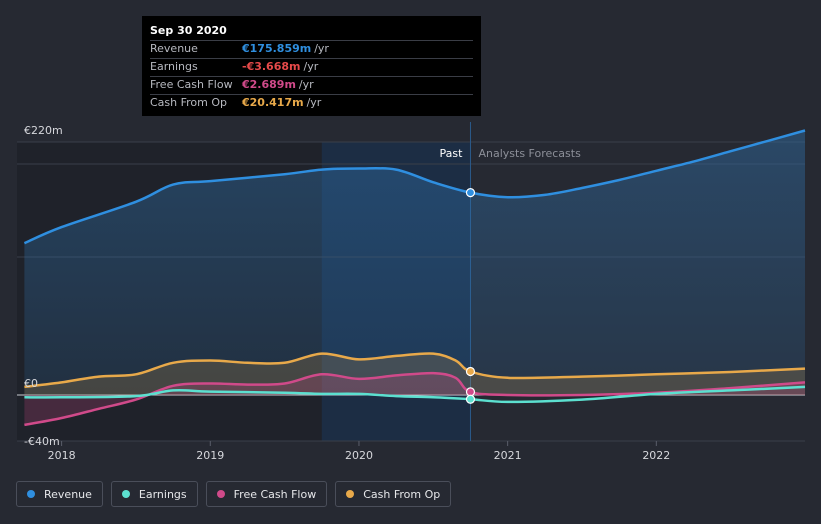 The width and height of the screenshot is (821, 524). What do you see at coordinates (271, 66) in the screenshot?
I see `tooltip-value: -€3.668m` at bounding box center [271, 66].